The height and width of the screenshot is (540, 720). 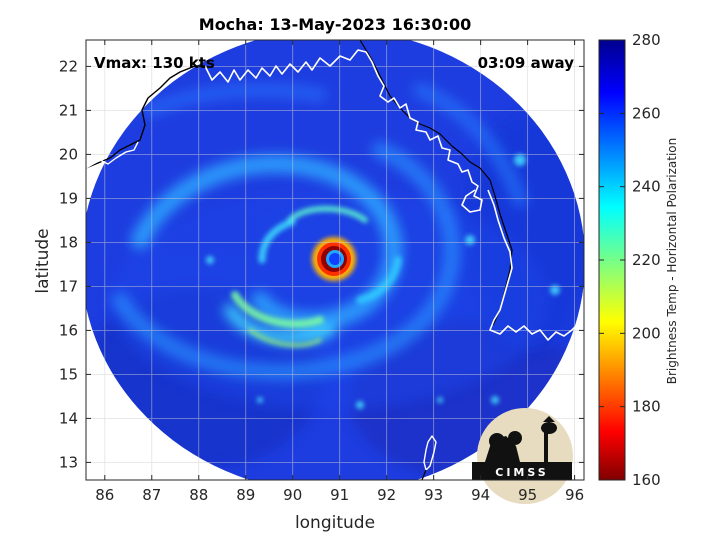 I want to click on x-tick-label: 88, so click(x=198, y=495).